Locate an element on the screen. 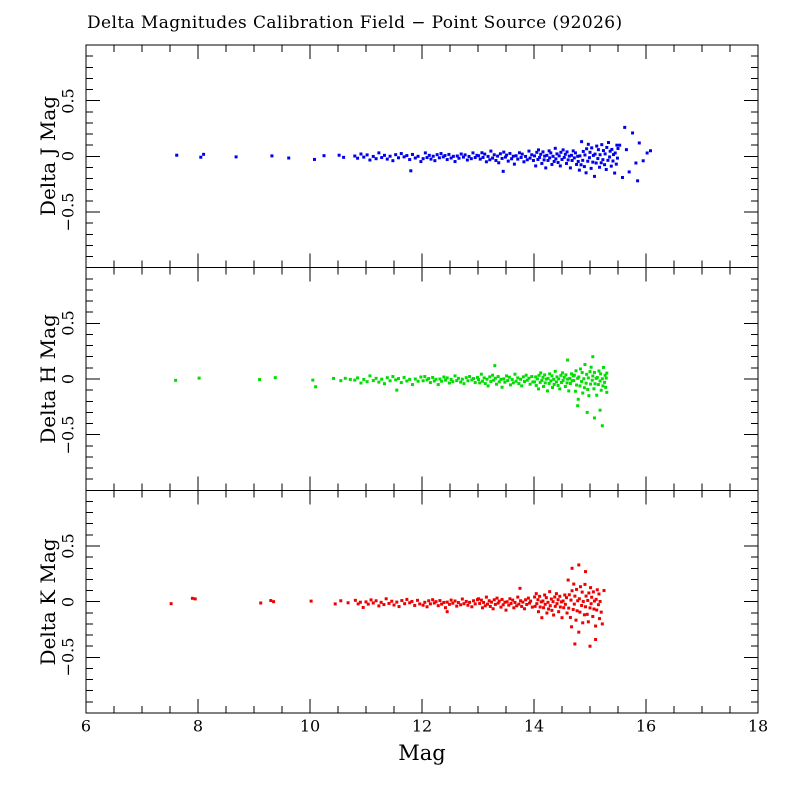  x-tick-label: 10 is located at coordinates (310, 726).